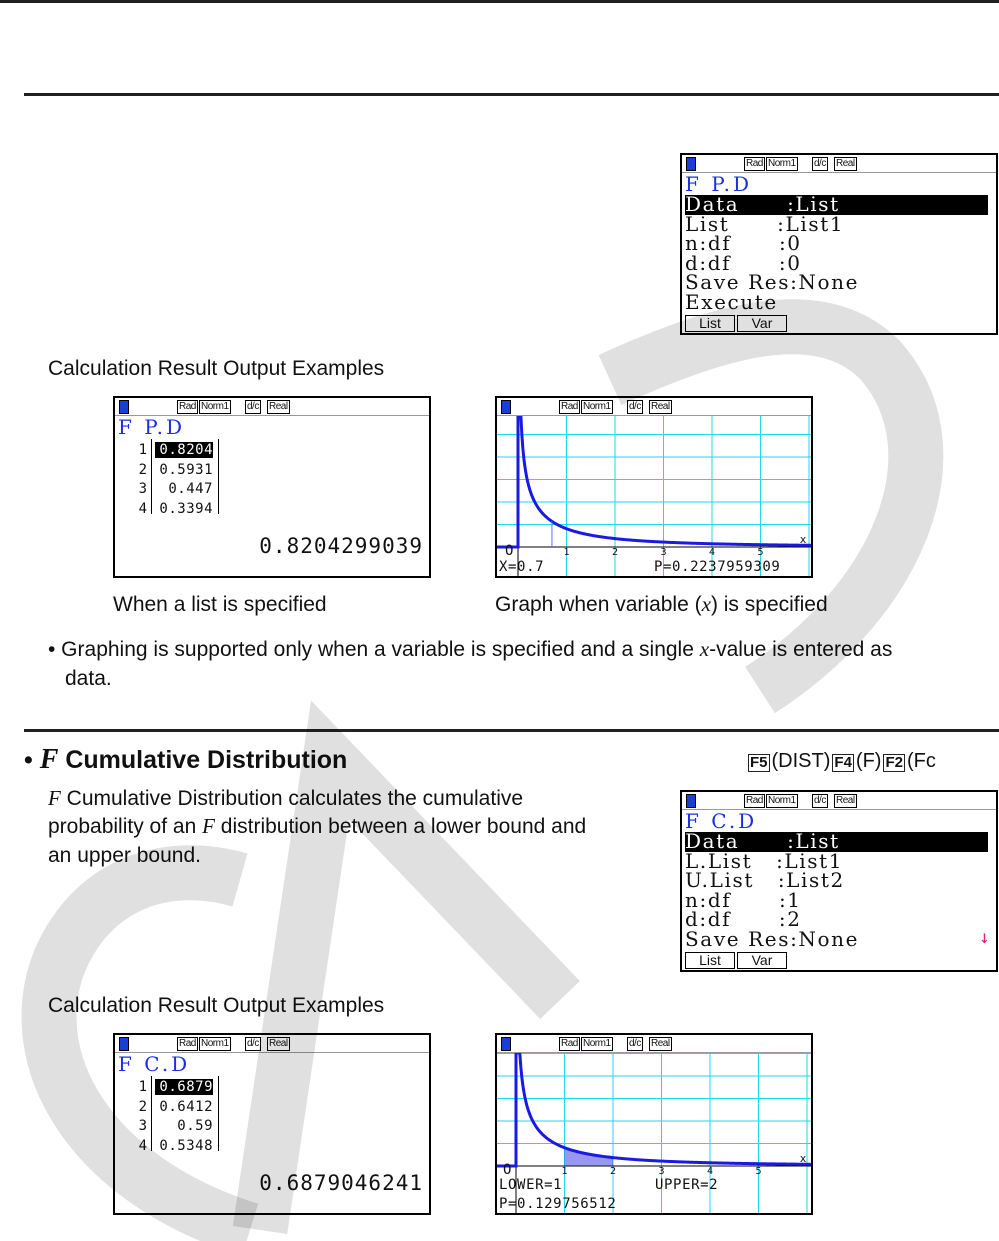 The width and height of the screenshot is (999, 1241). What do you see at coordinates (613, 1171) in the screenshot?
I see `x-tick-label: 2` at bounding box center [613, 1171].